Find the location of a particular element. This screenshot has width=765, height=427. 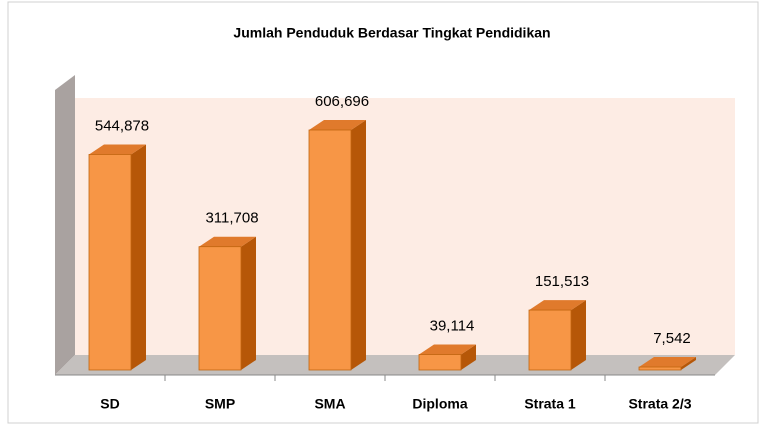

data-label: 544,878 is located at coordinates (122, 125).